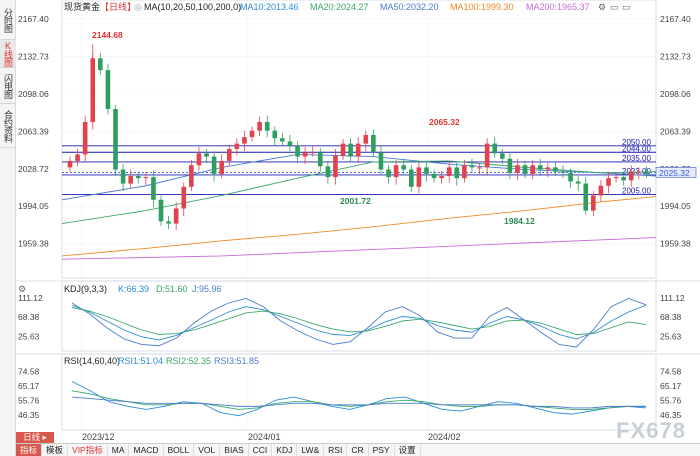 The width and height of the screenshot is (700, 456). Describe the element at coordinates (382, 450) in the screenshot. I see `tab-psy: PSY` at that location.